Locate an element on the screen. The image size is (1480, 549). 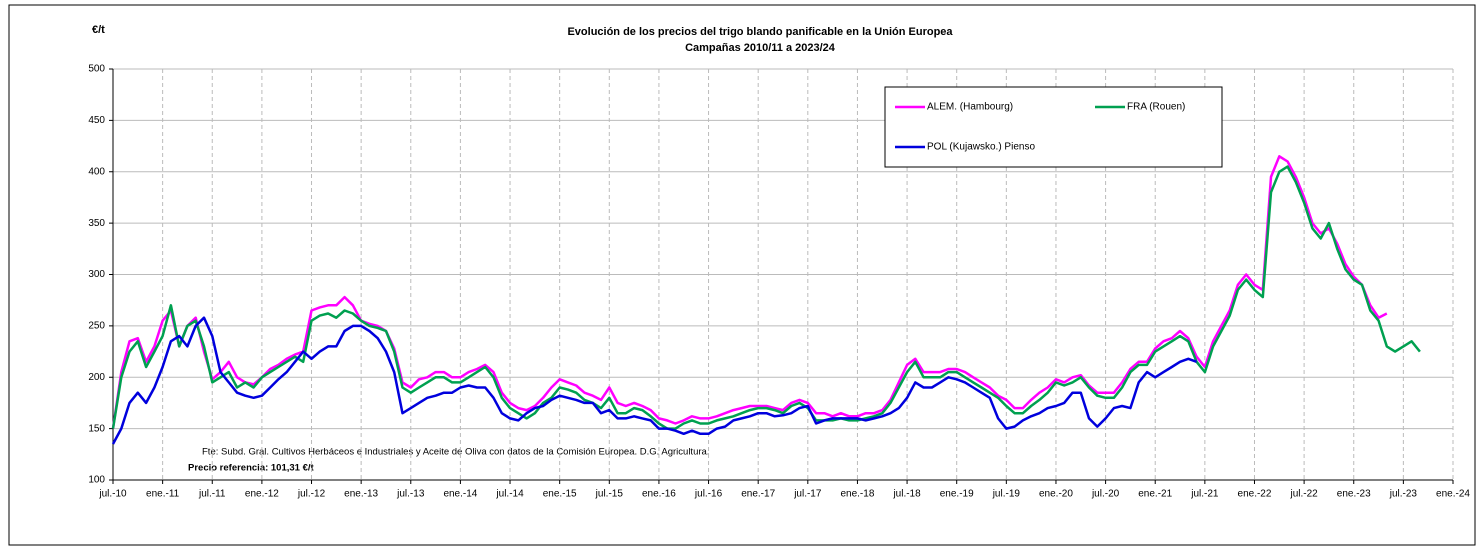
y-tick-label: 450 is located at coordinates (96, 120).